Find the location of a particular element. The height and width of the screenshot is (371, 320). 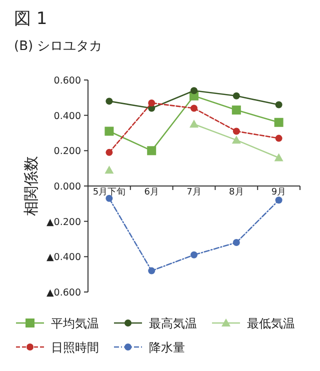

legend-label: 平均気温 is located at coordinates (75, 323).